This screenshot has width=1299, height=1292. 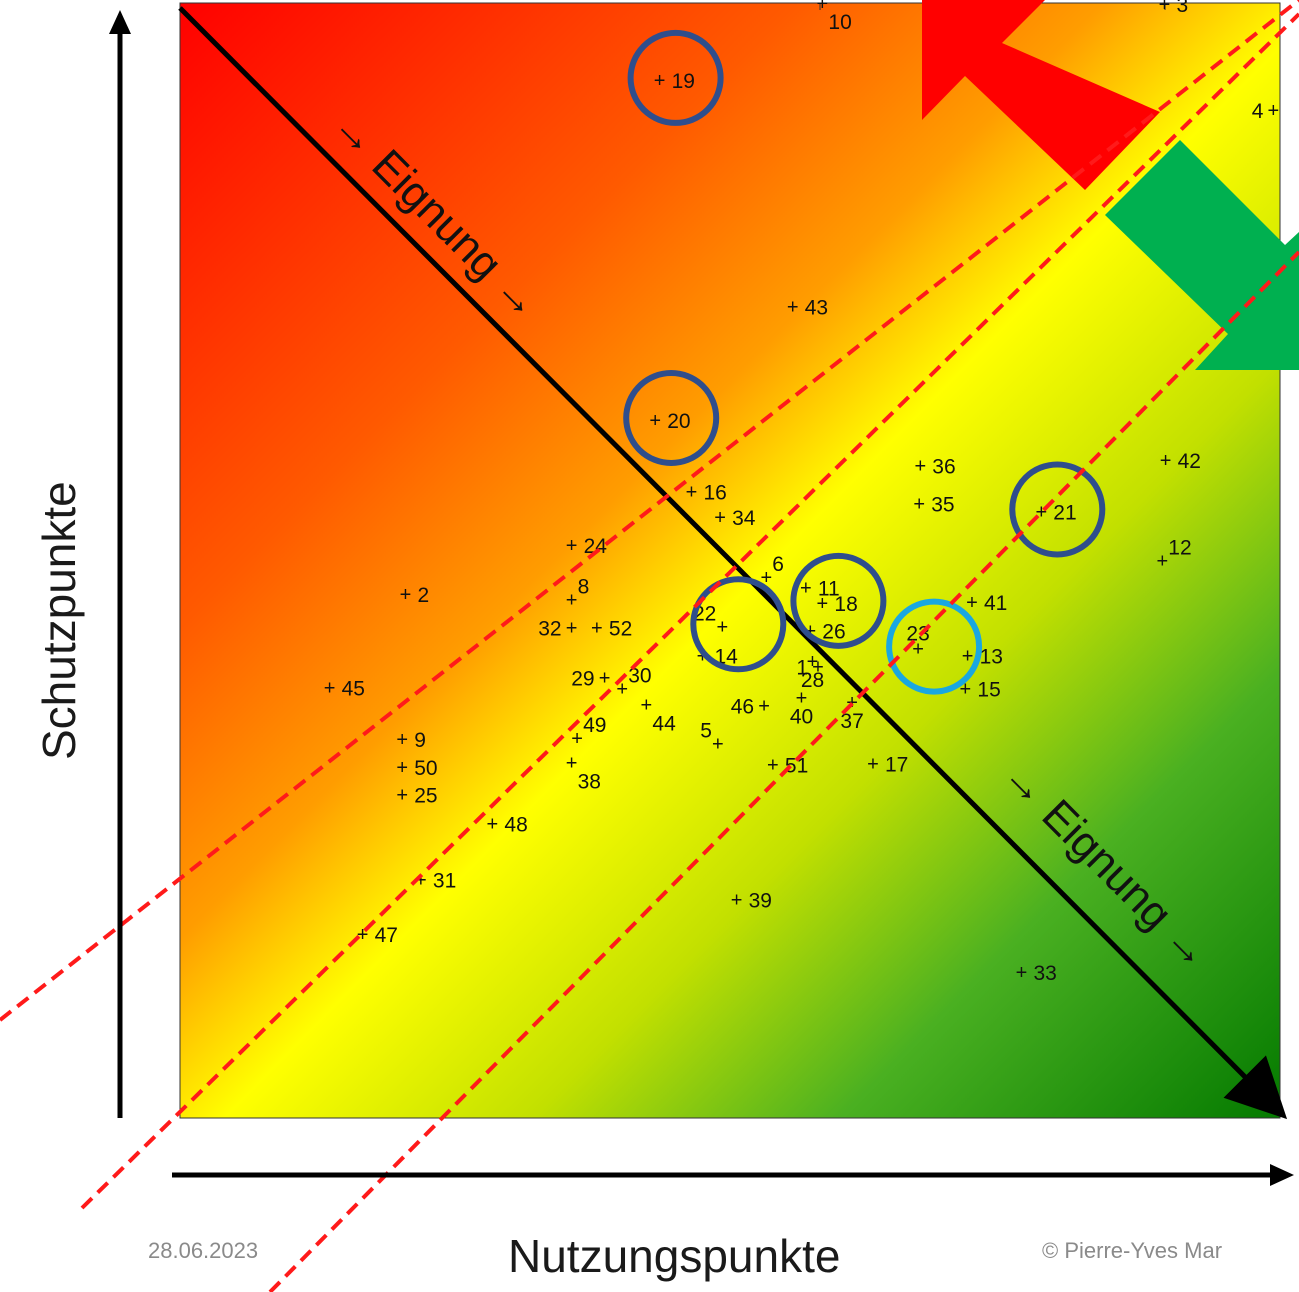 I want to click on point-3: +3, so click(x=1174, y=8).